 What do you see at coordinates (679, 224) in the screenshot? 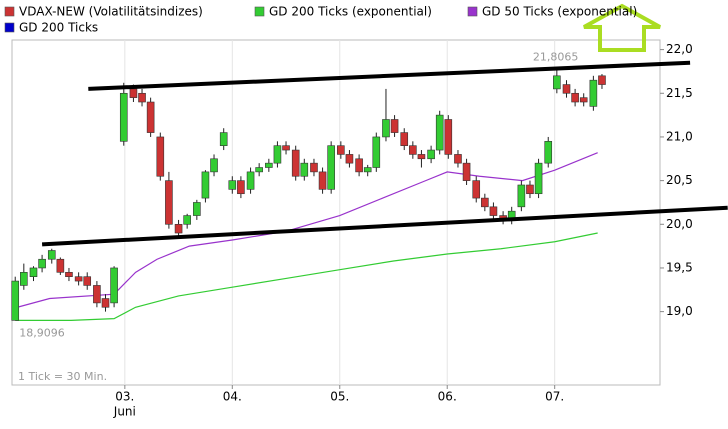
I see `y-tick-label: 20,0` at bounding box center [679, 224].